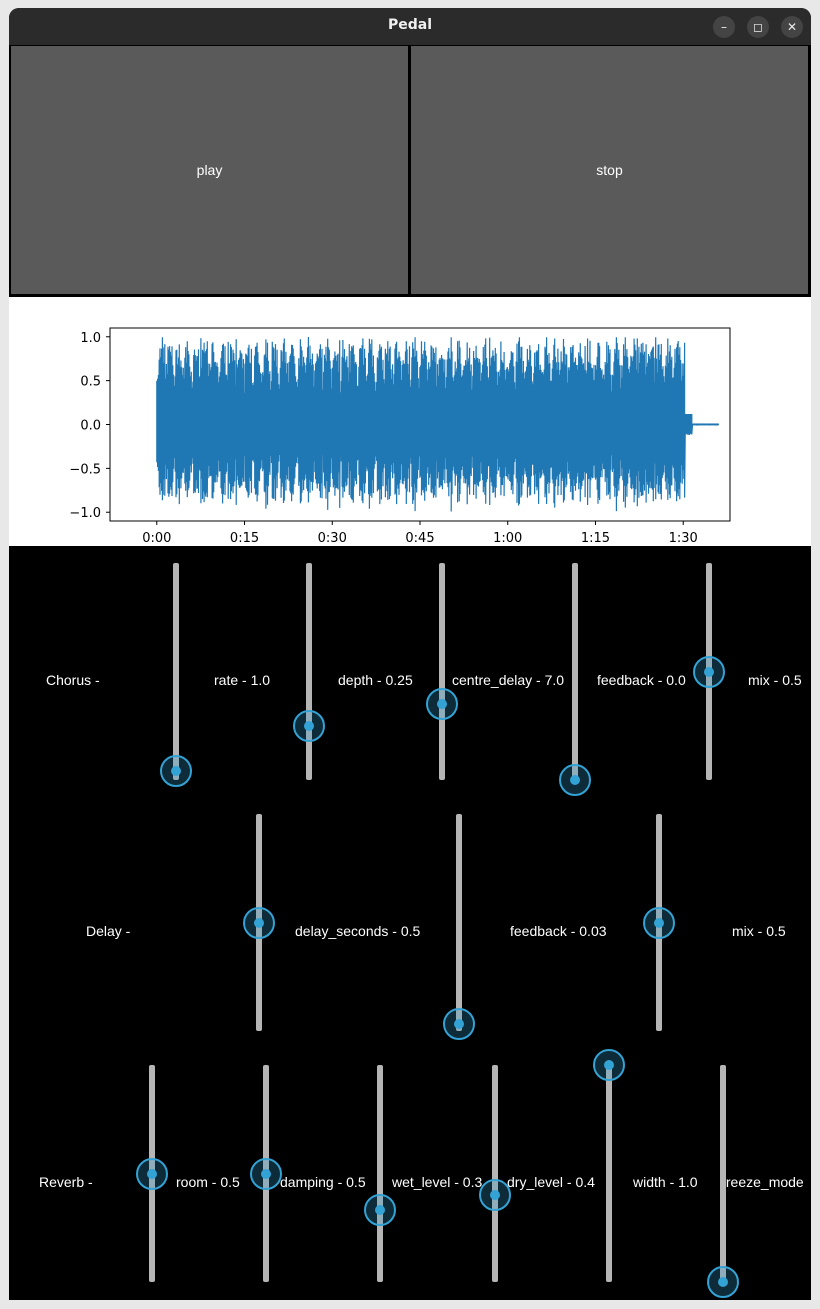 The height and width of the screenshot is (1309, 820). What do you see at coordinates (641, 680) in the screenshot?
I see `chorus-feedback-label: feedback - 0.0` at bounding box center [641, 680].